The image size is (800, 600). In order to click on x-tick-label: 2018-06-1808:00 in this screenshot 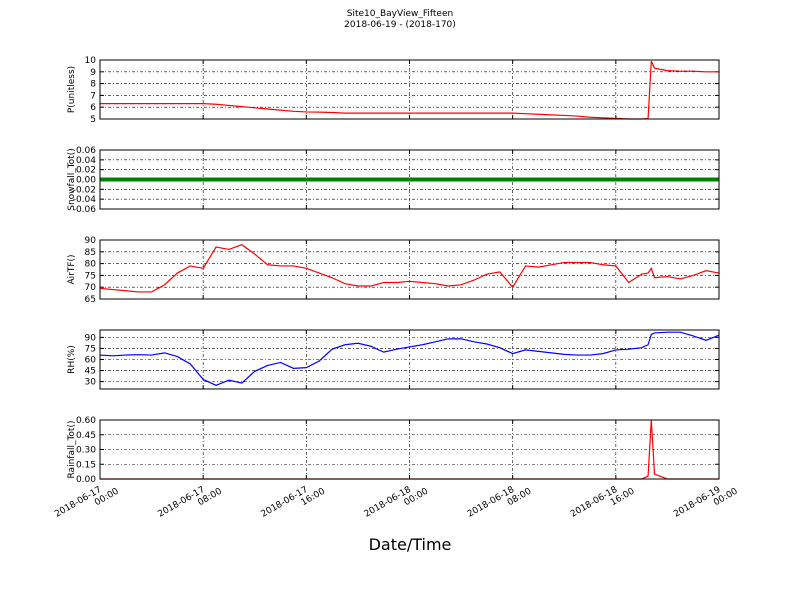, I will do `click(500, 503)`.